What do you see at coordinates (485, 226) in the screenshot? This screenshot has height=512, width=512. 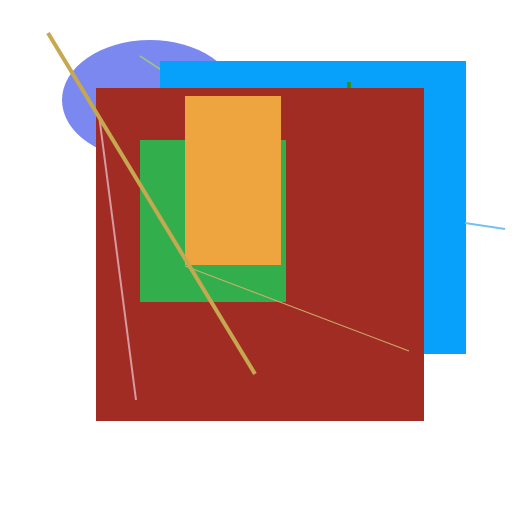 I see `light-blue-line` at bounding box center [485, 226].